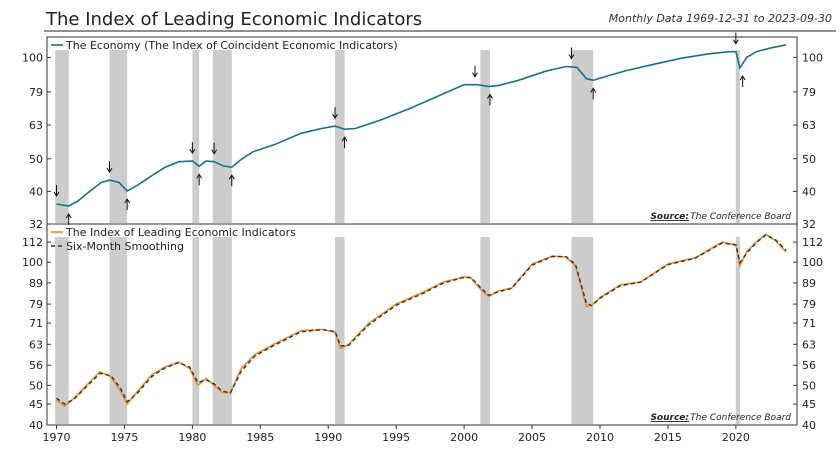 The height and width of the screenshot is (457, 840). What do you see at coordinates (125, 246) in the screenshot?
I see `legend-entry: Six-Month Smoothing` at bounding box center [125, 246].